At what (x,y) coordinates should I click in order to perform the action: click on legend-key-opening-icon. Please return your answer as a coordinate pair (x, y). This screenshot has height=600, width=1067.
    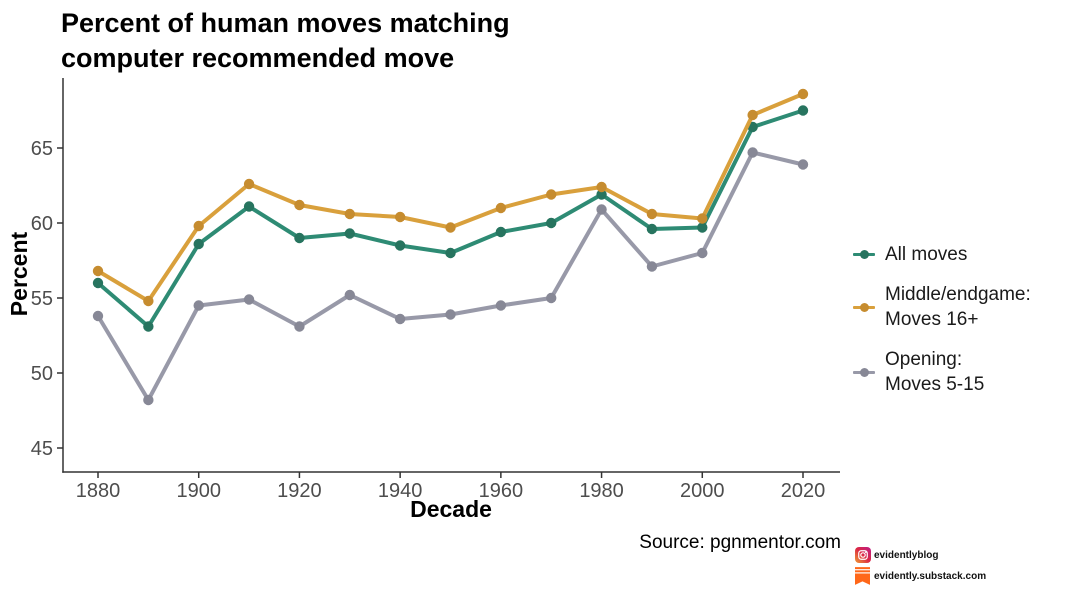
    Looking at the image, I should click on (864, 372).